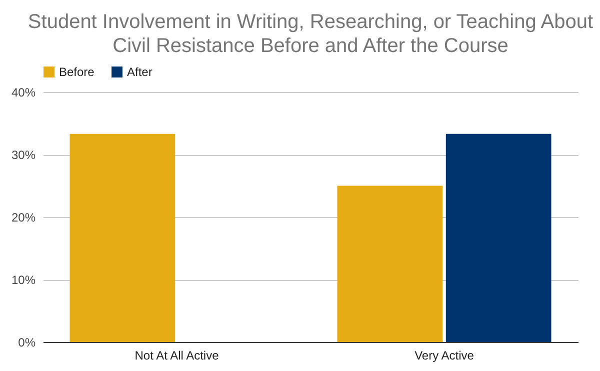  Describe the element at coordinates (23, 155) in the screenshot. I see `y-tick-label: 30%` at that location.